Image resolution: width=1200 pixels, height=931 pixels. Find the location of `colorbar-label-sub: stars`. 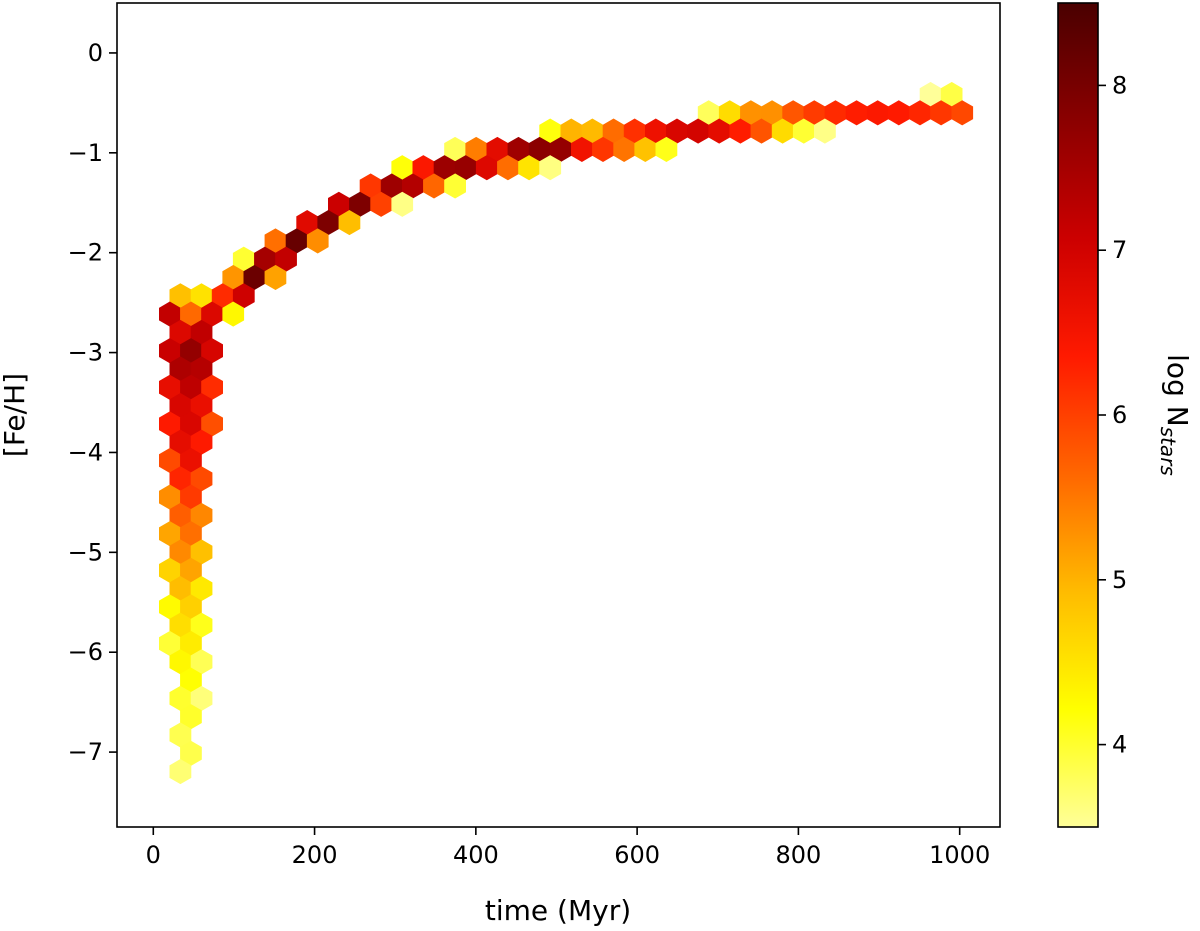

colorbar-label-sub: stars is located at coordinates (1168, 451).